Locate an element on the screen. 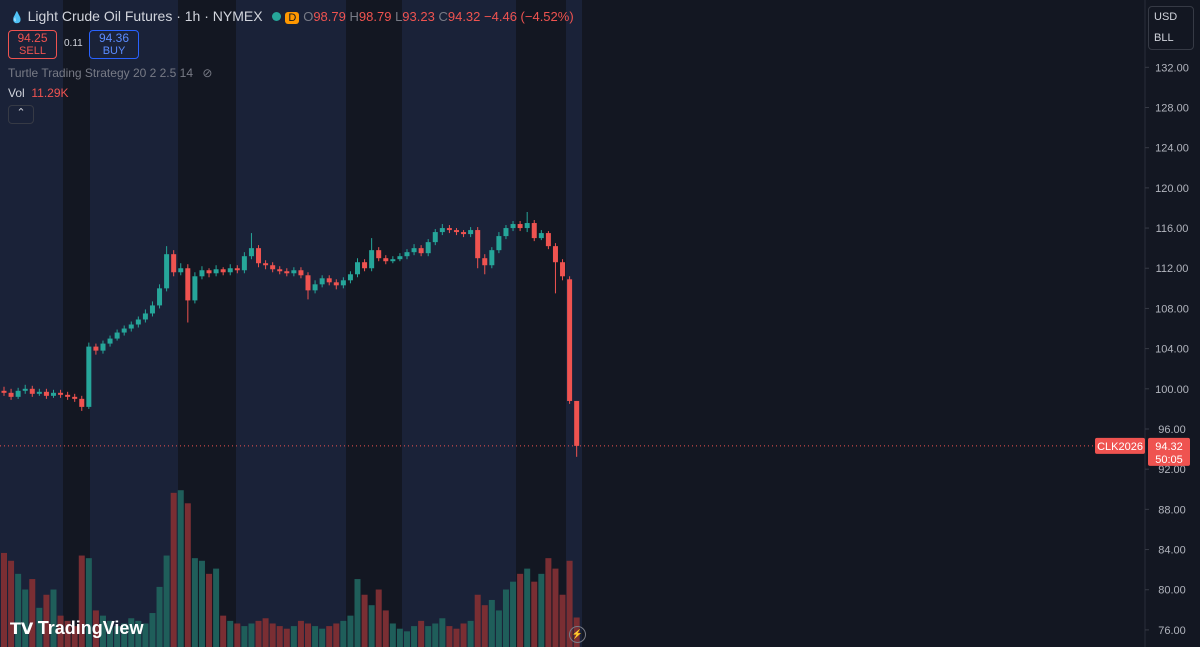 Image resolution: width=1200 pixels, height=647 pixels. y-tick-label: 104.00 is located at coordinates (1172, 350).